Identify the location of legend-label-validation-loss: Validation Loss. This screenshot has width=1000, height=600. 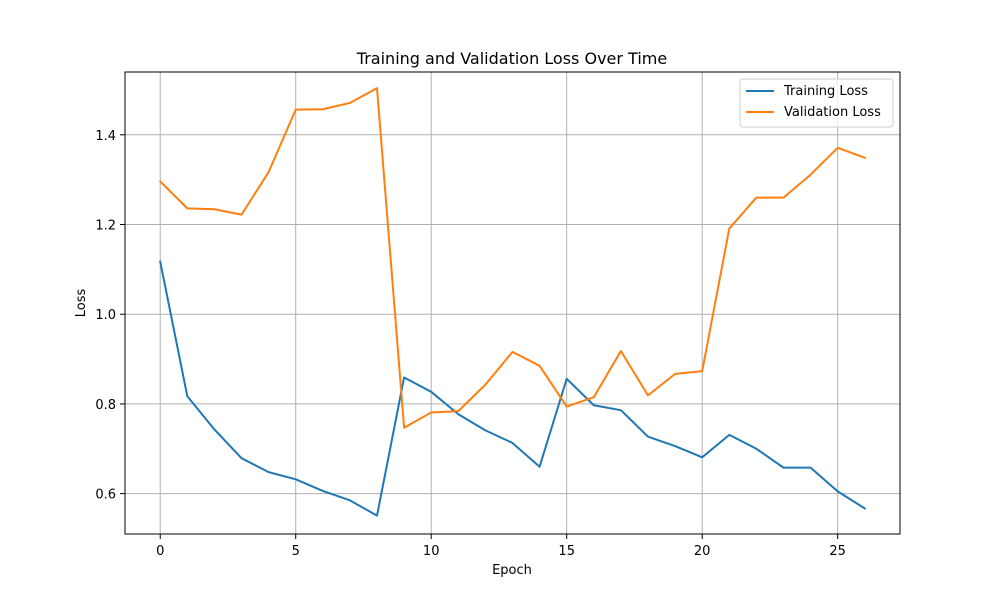
(832, 112).